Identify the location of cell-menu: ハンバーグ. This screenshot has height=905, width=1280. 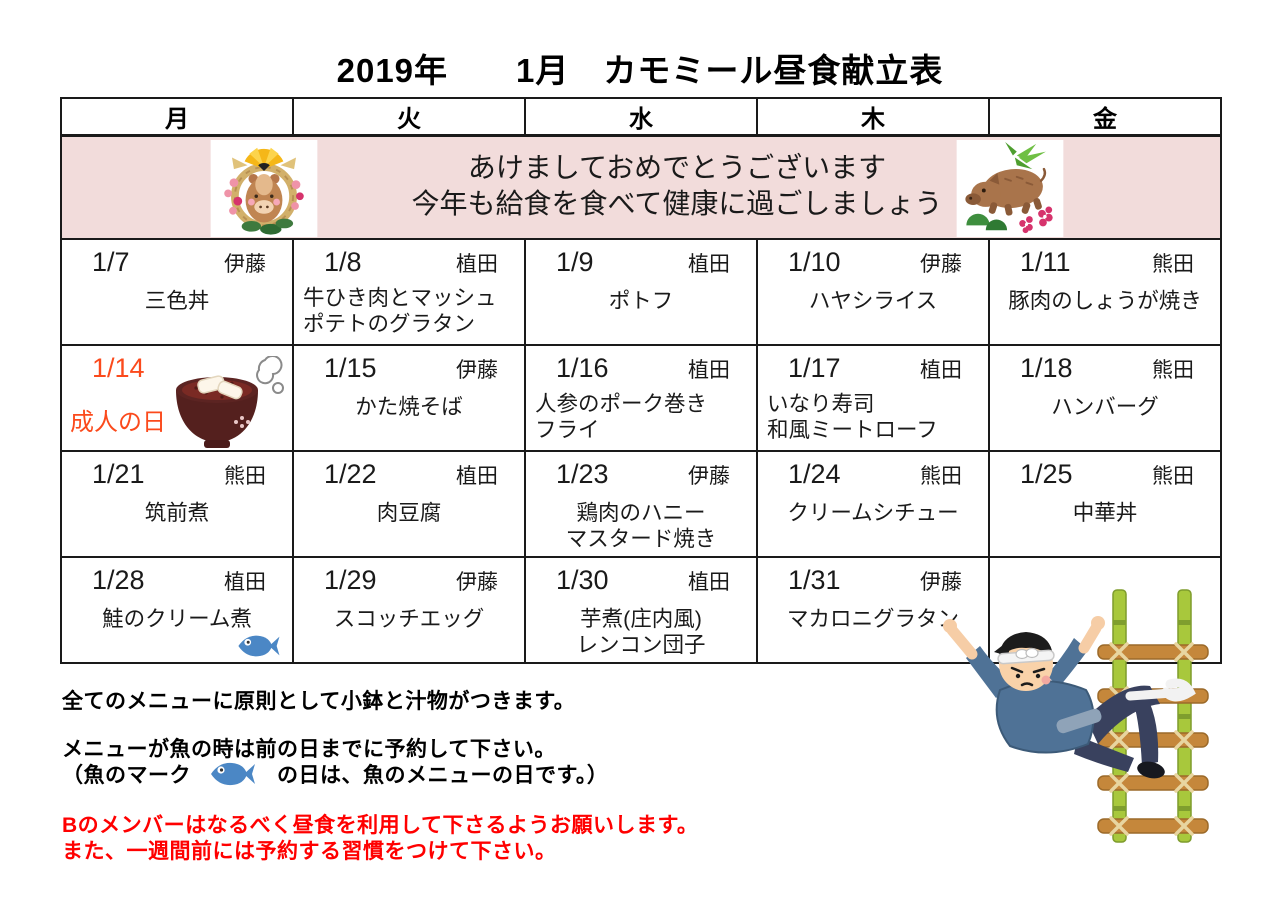
(1105, 407).